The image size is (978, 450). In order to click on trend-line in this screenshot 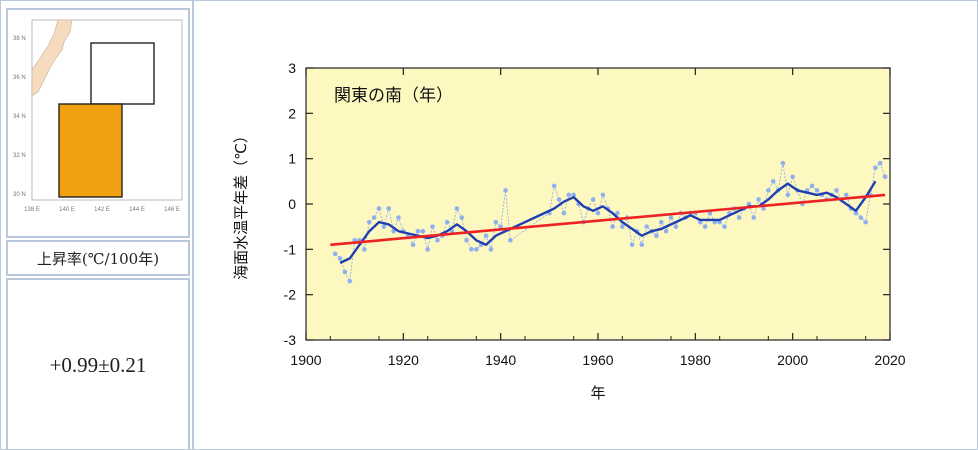, I will do `click(608, 220)`.